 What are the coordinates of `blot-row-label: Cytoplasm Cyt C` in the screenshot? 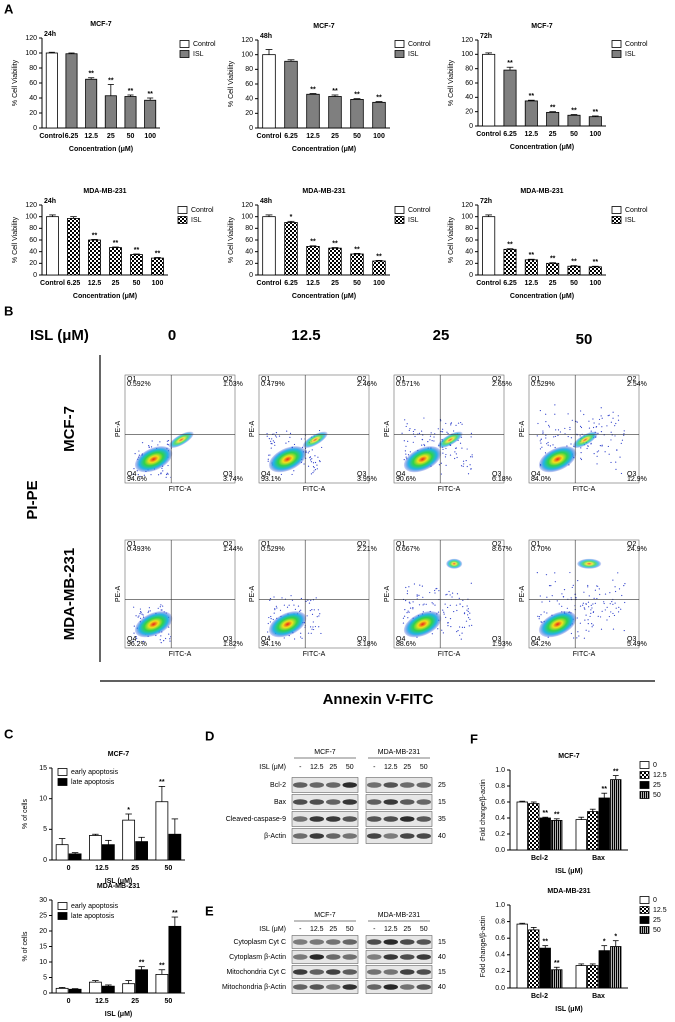 It's located at (259, 942).